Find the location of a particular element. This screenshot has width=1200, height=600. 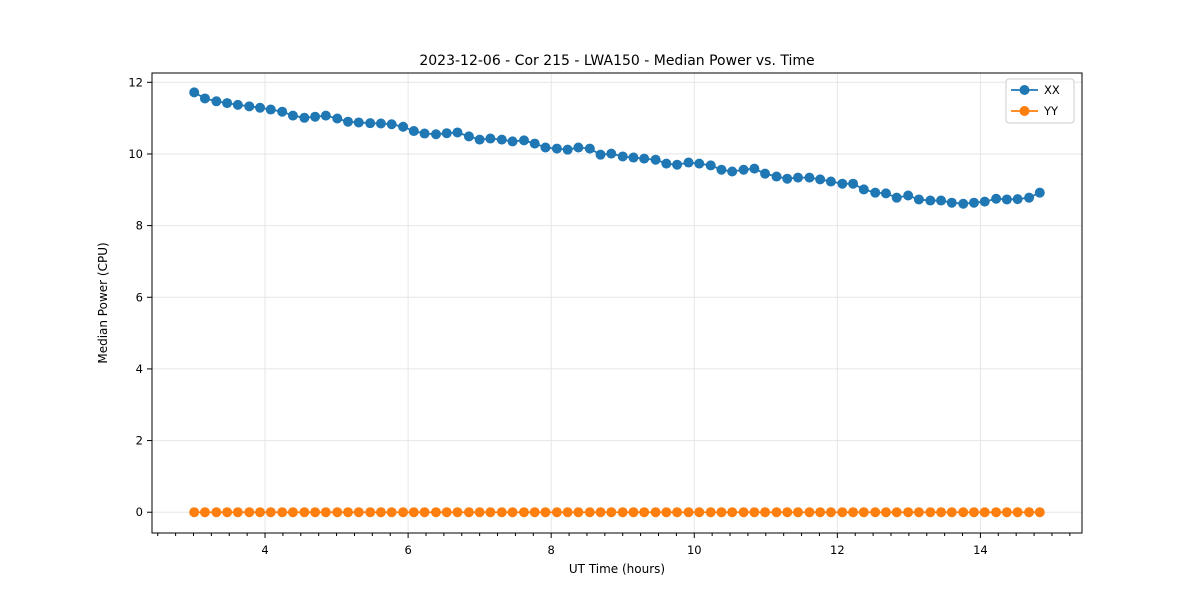

y-tick-label: 4 is located at coordinates (139, 369).